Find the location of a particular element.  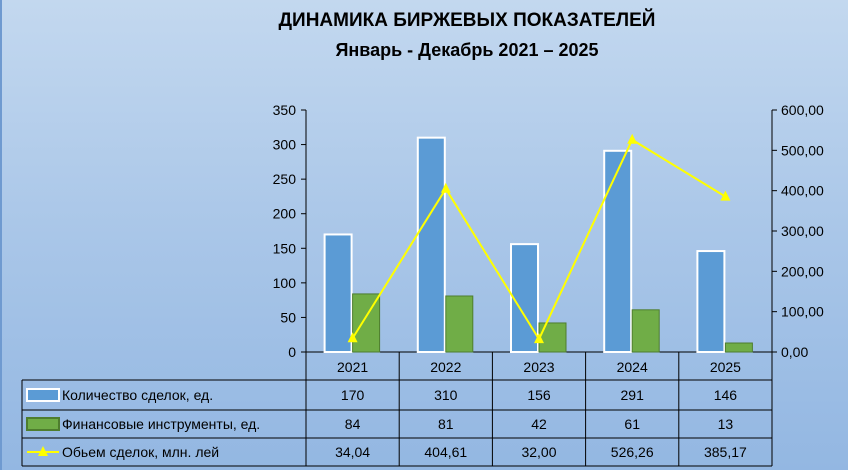

right-tick-label: 400,00 is located at coordinates (802, 191).